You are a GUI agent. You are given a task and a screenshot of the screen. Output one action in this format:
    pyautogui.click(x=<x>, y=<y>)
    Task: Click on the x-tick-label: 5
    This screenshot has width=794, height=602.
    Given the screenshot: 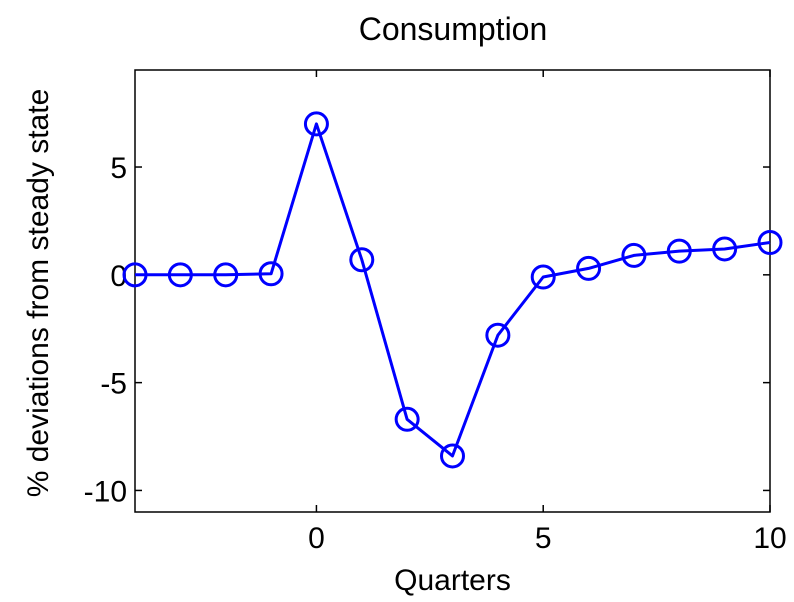 What is the action you would take?
    pyautogui.click(x=543, y=538)
    